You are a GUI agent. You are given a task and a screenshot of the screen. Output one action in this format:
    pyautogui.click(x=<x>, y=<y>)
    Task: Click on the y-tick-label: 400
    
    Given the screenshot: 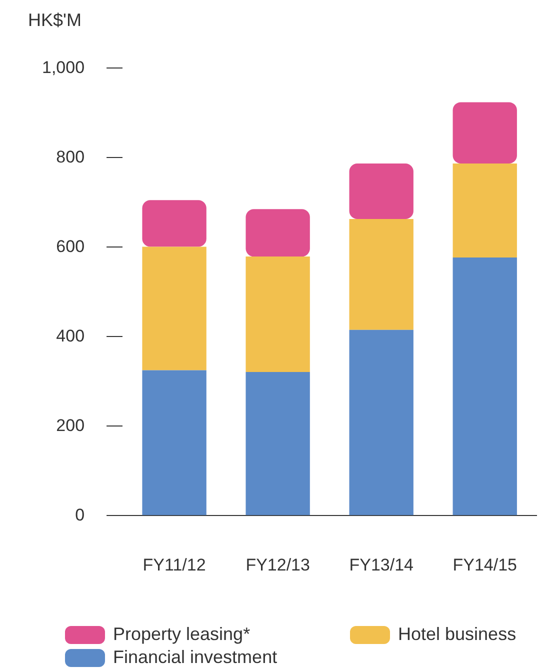 What is the action you would take?
    pyautogui.click(x=70, y=336)
    